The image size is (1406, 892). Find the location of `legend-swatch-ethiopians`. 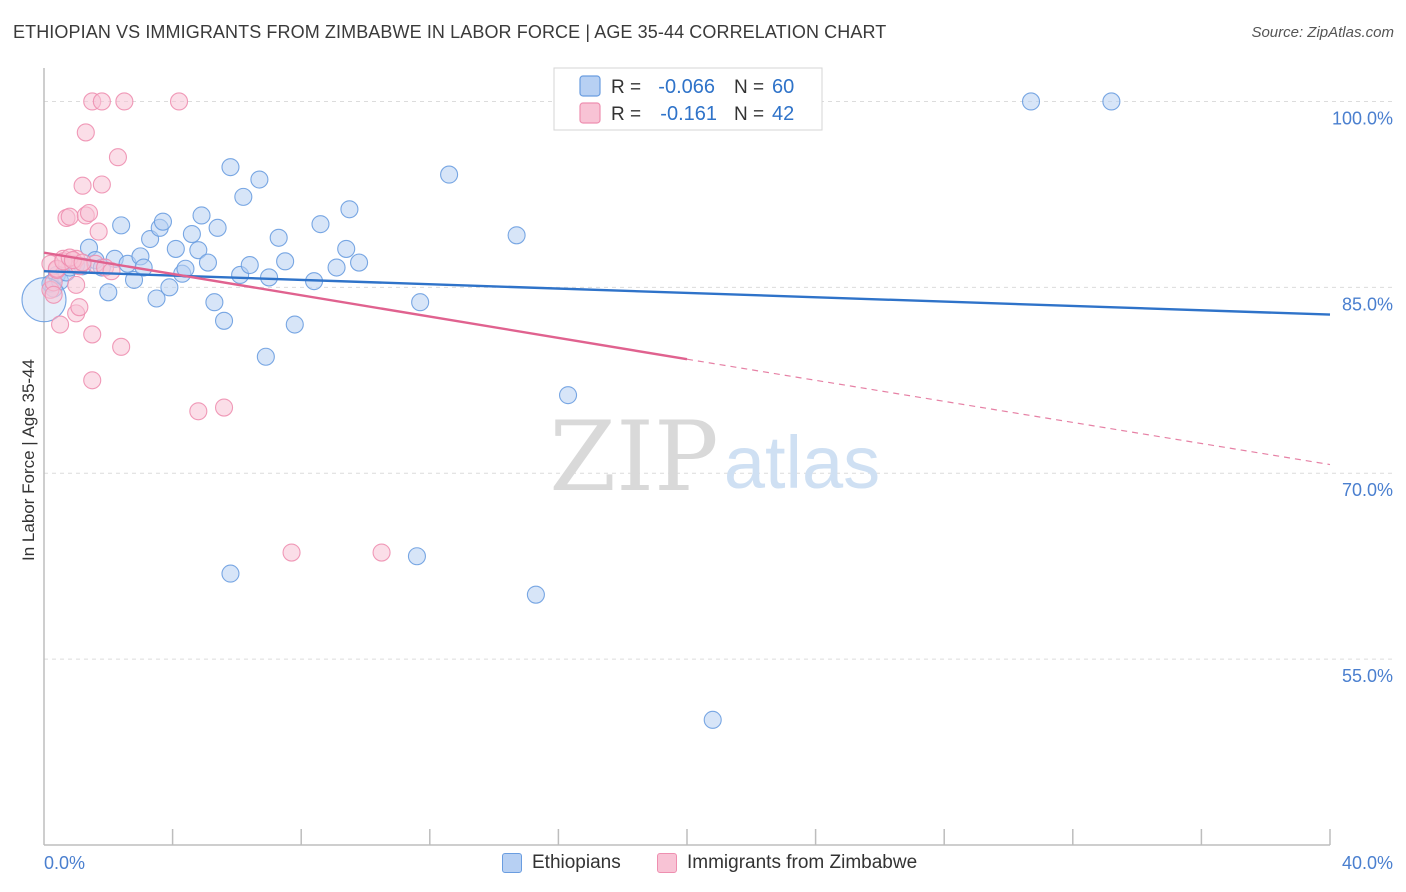

legend-swatch-ethiopians is located at coordinates (590, 86).